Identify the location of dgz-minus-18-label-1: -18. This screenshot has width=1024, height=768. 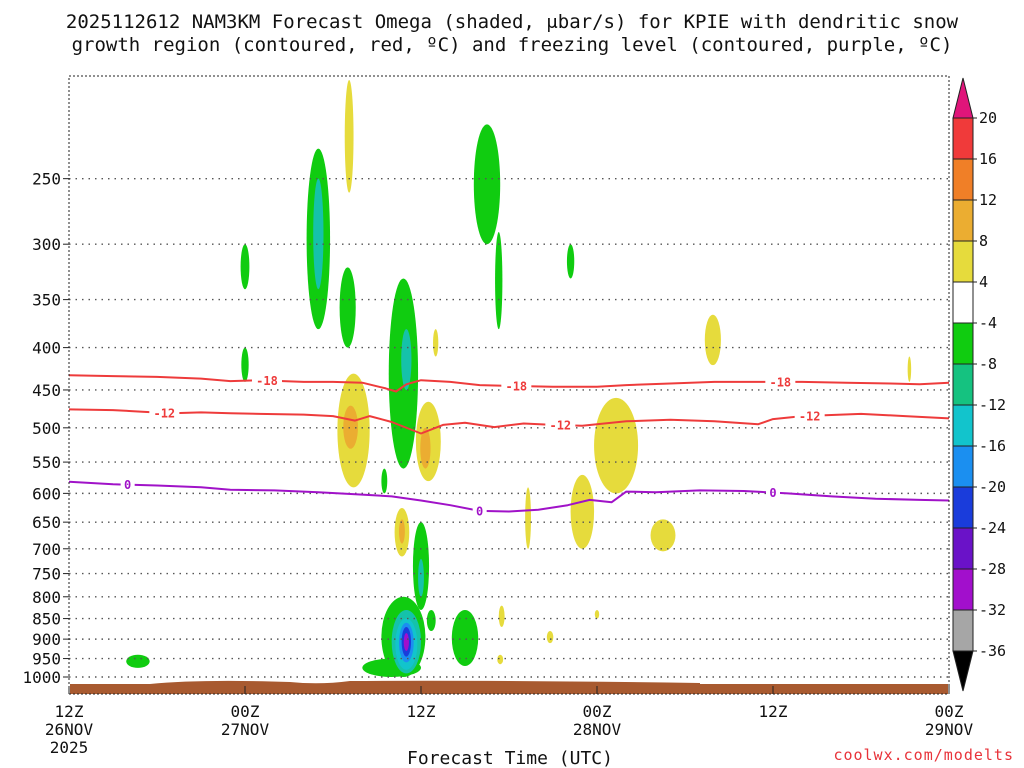
(516, 387).